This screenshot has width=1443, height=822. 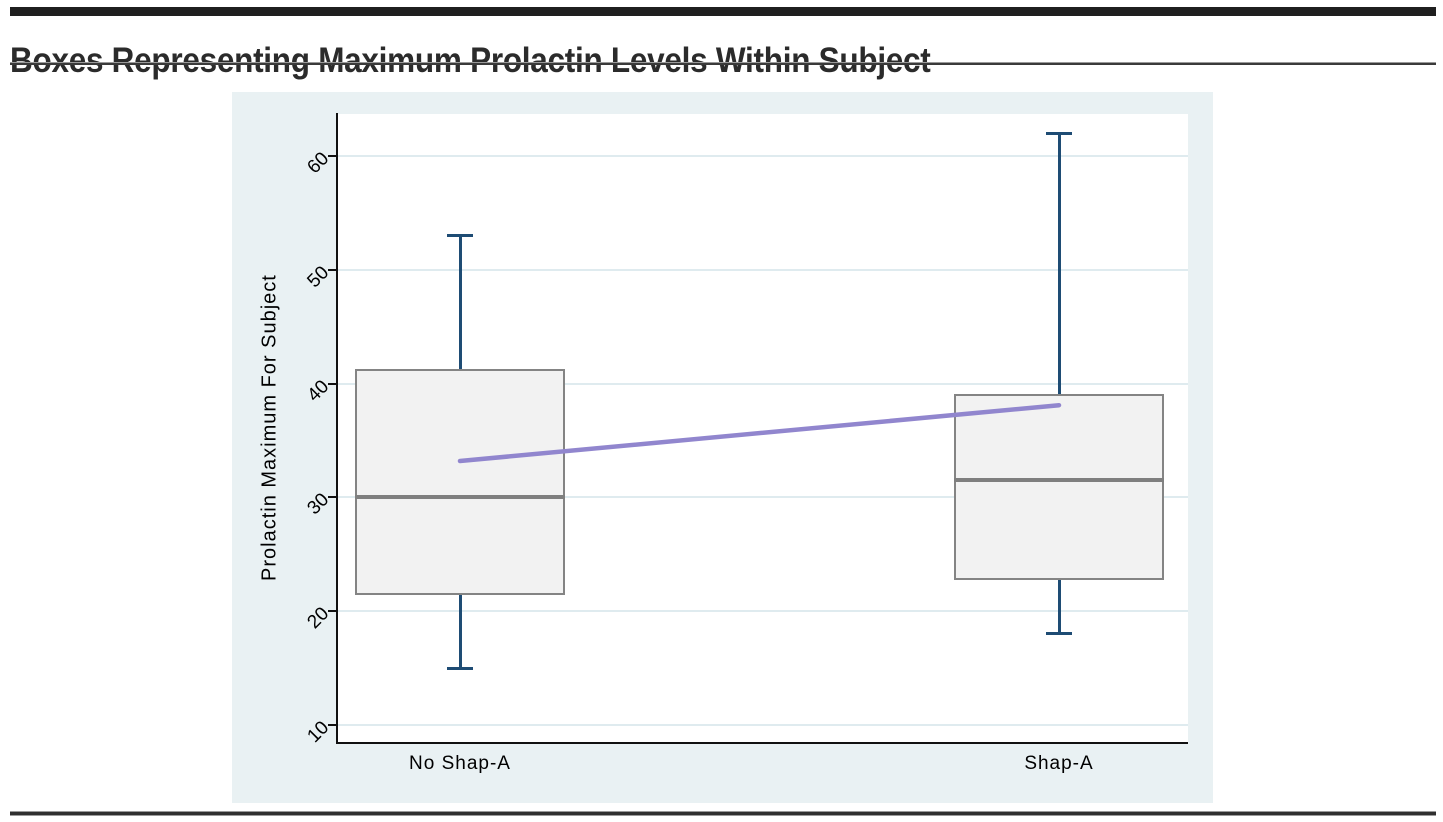 What do you see at coordinates (460, 632) in the screenshot?
I see `whisker-lower-stem-no-shap-a` at bounding box center [460, 632].